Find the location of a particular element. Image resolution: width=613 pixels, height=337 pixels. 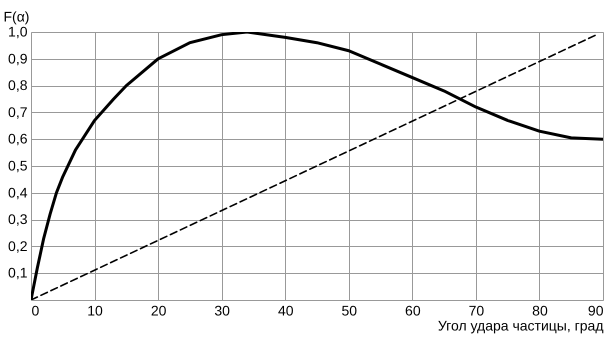

y-tick-label: 0,3 is located at coordinates (18, 219).